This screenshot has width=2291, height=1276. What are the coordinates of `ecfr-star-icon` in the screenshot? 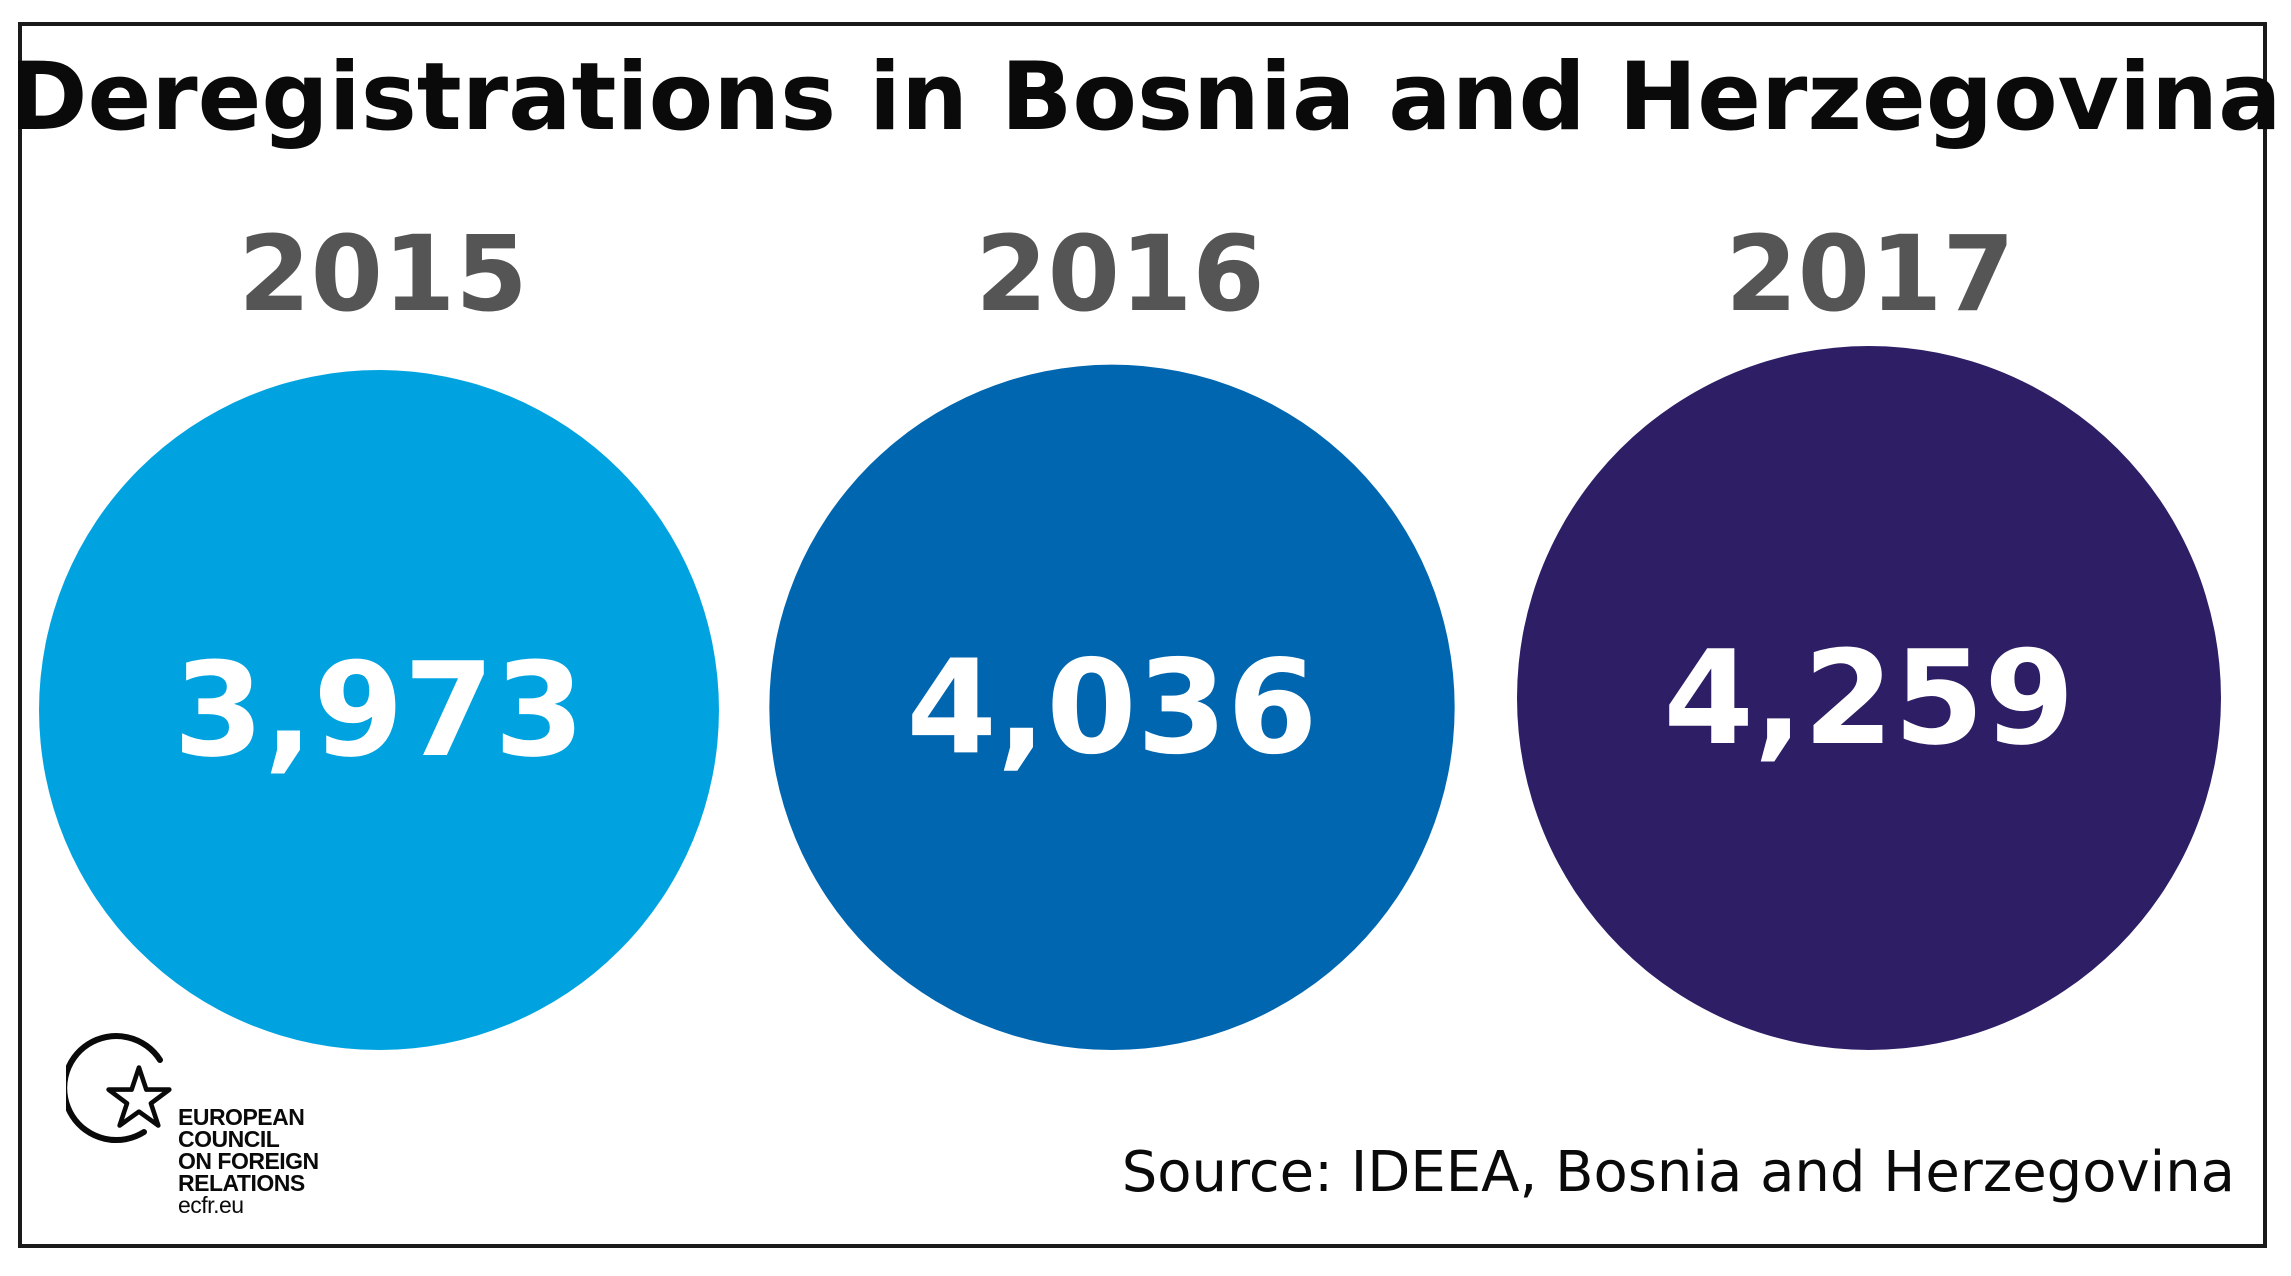 It's located at (119, 1088).